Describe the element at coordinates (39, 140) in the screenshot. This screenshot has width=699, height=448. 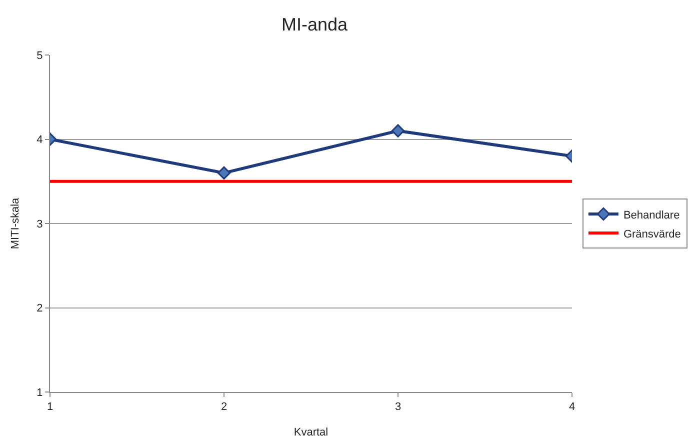
I see `y-tick-label: 4` at that location.